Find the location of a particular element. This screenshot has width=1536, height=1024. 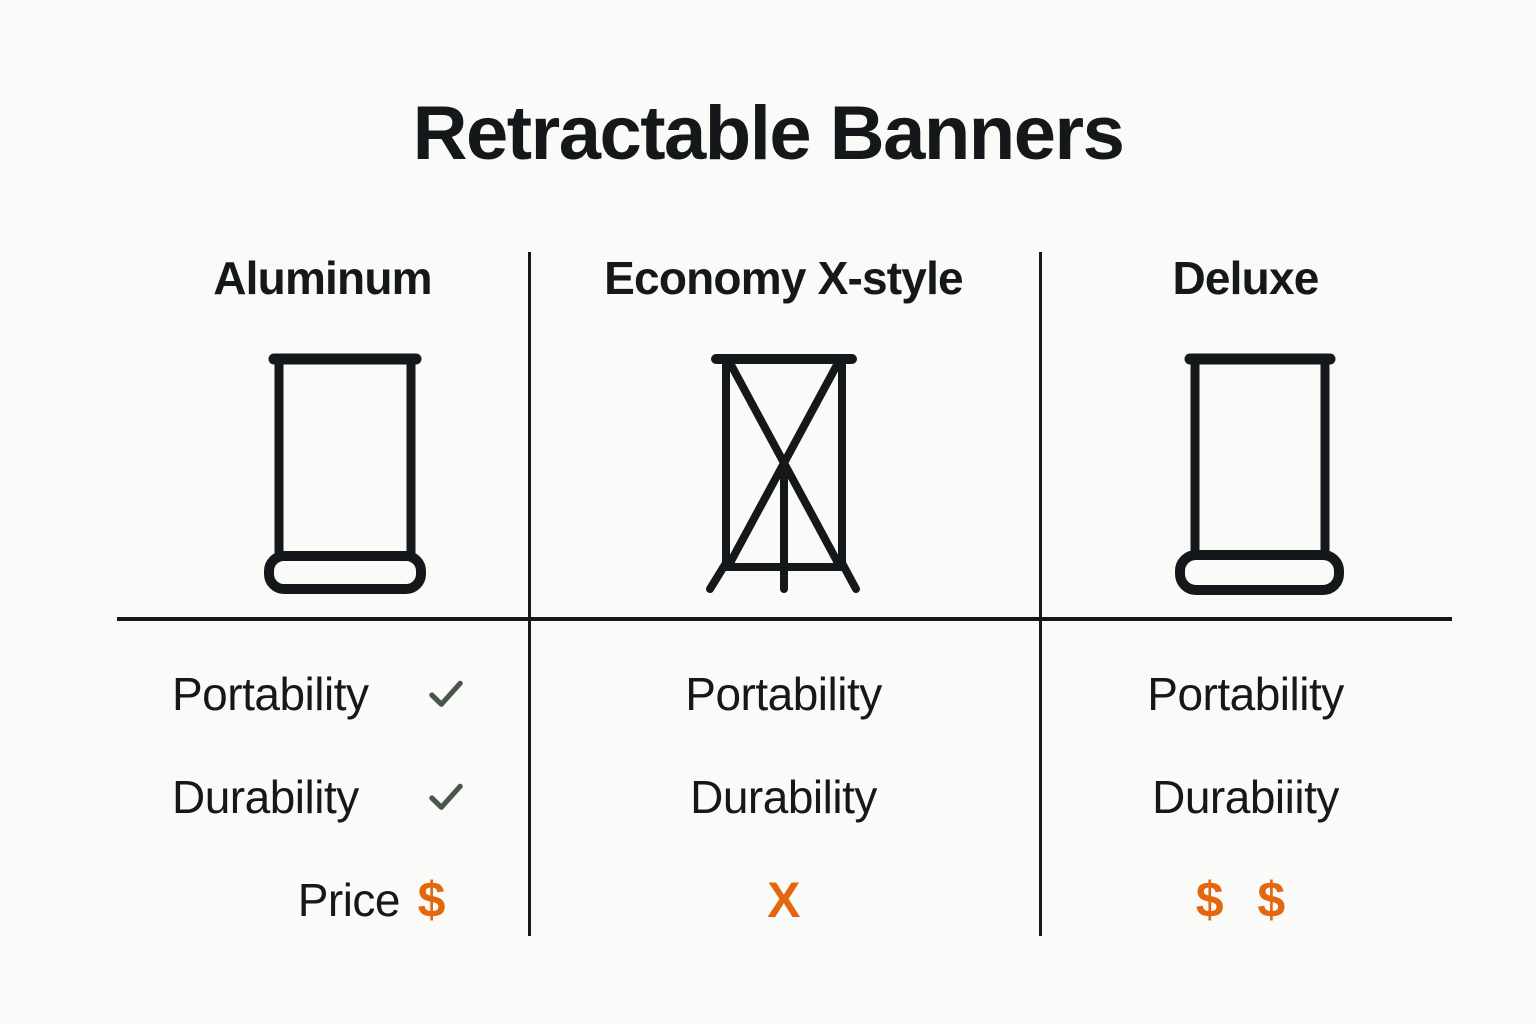

dollar-sign-icon: $ is located at coordinates (434, 899).